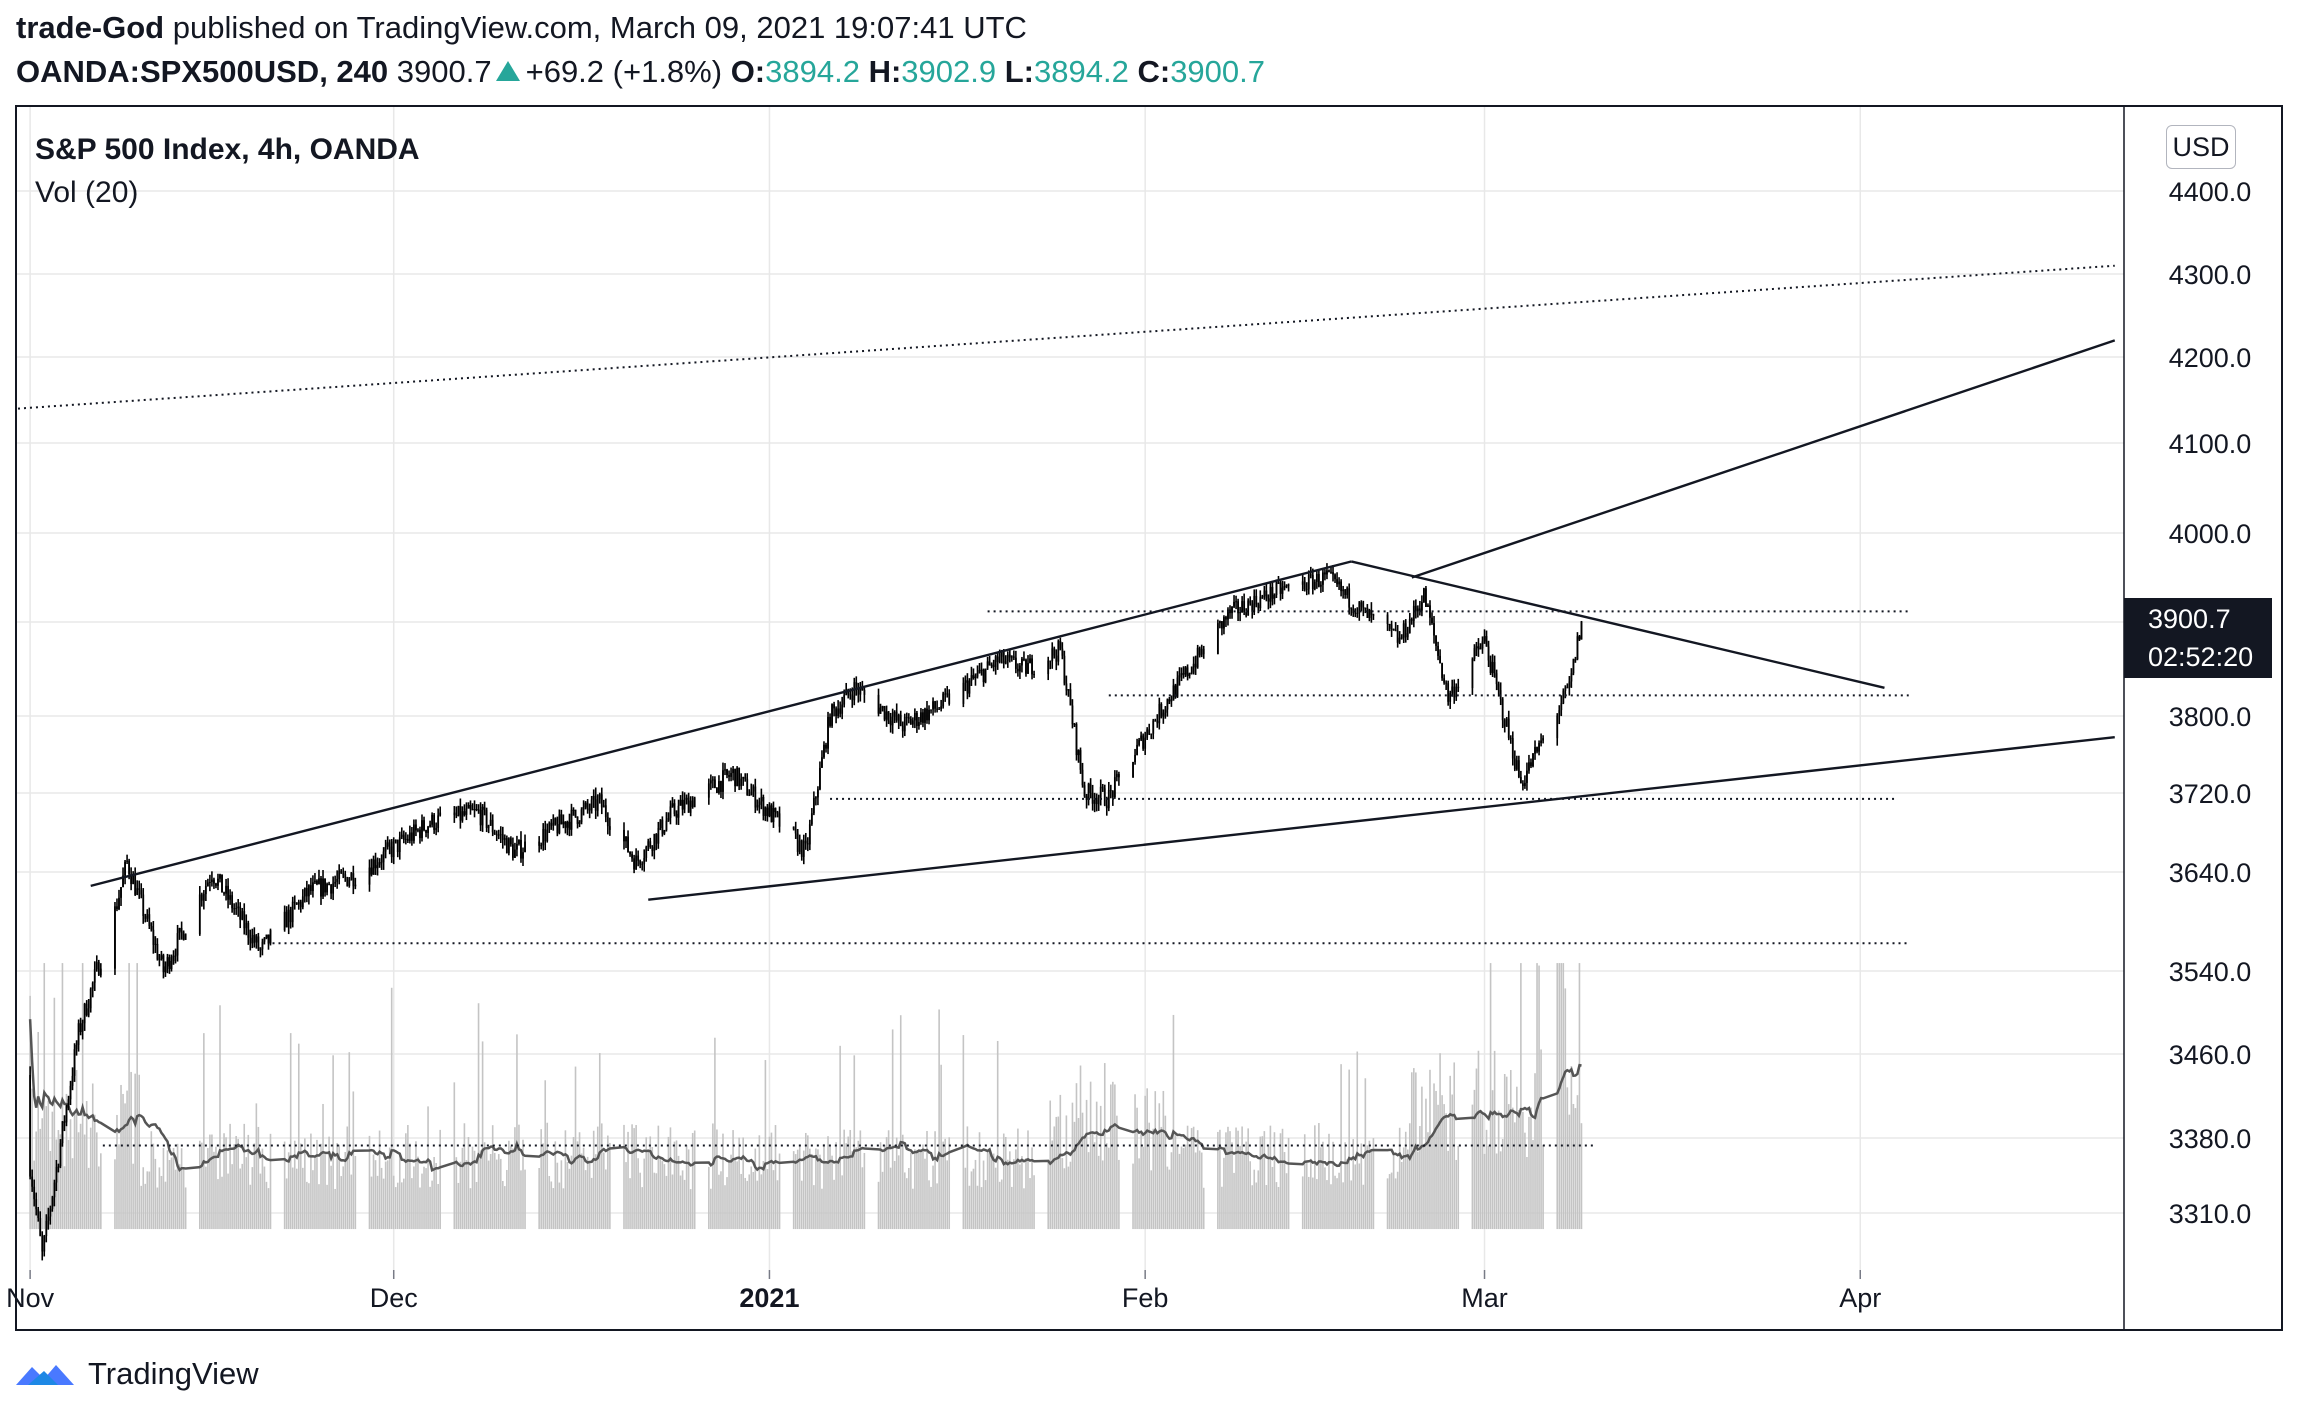  What do you see at coordinates (2201, 147) in the screenshot?
I see `currency-button: USD` at bounding box center [2201, 147].